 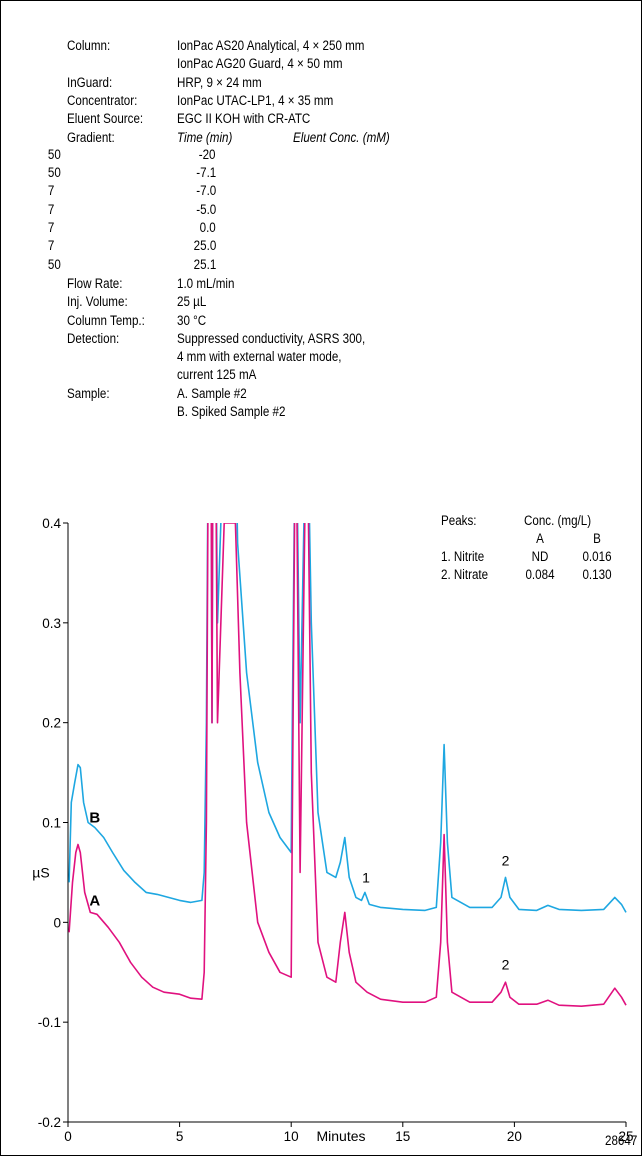 I want to click on condition-label: InGuard:, so click(x=90, y=82).